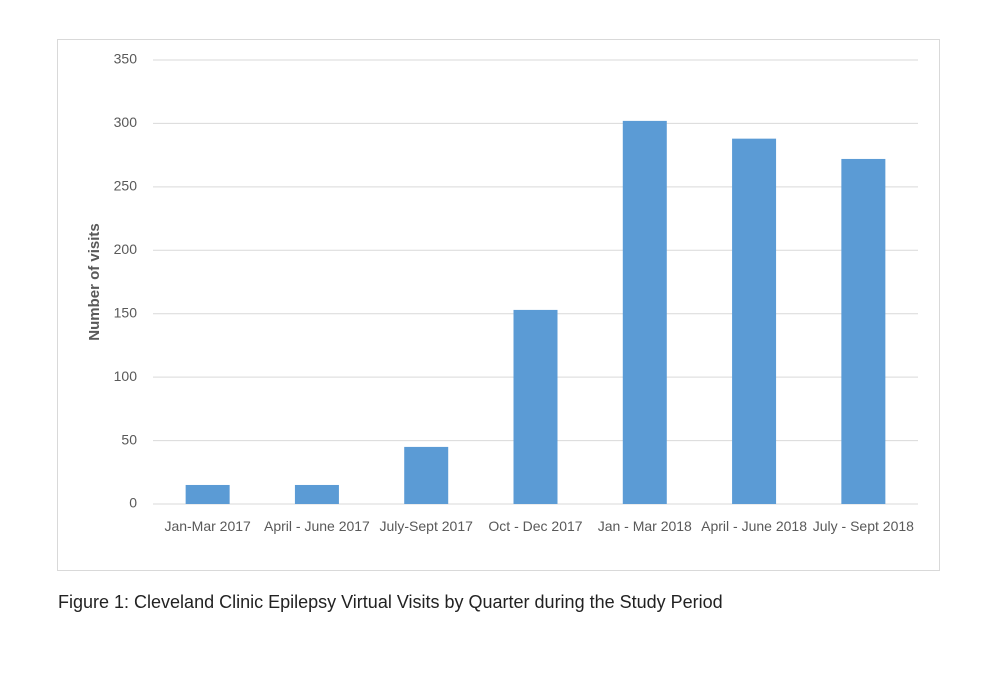 The image size is (998, 690). Describe the element at coordinates (426, 526) in the screenshot. I see `x-tick-label: July-Sept 2017` at that location.